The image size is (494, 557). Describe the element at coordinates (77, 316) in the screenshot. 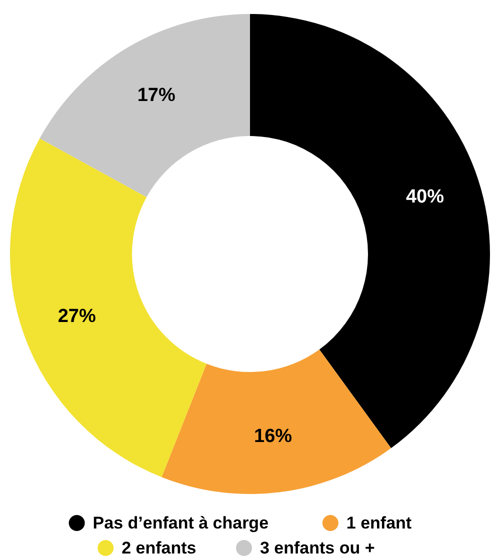

I see `data-label: 27%` at that location.